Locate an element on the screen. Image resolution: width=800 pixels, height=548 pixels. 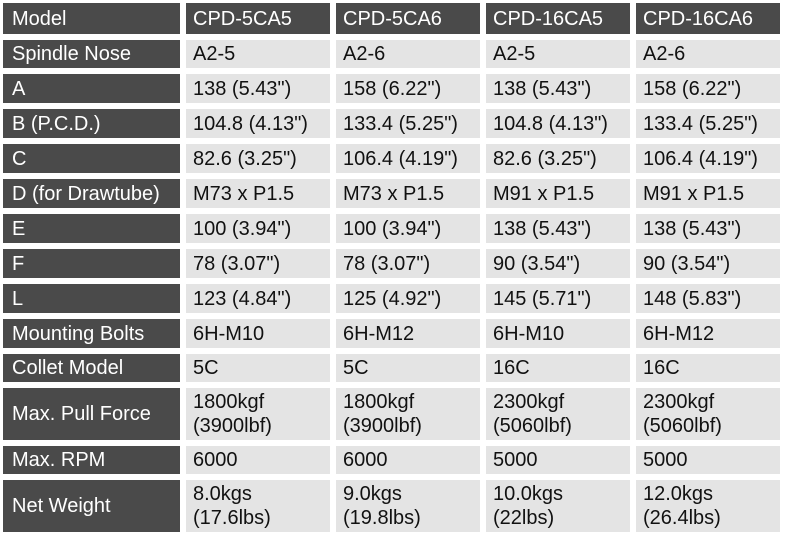
table-row: Max. RPM 6000 6000 5000 5000 is located at coordinates (391, 460).